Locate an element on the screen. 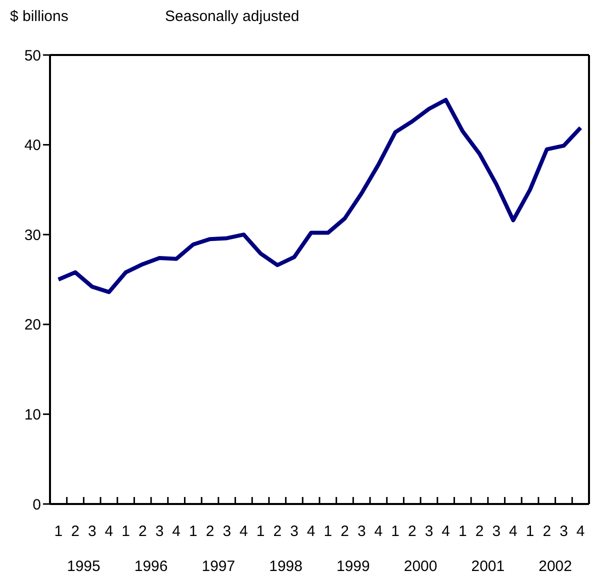  text: 1996 is located at coordinates (151, 566).